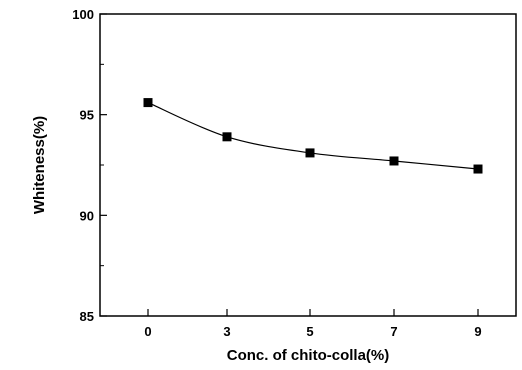 This screenshot has width=522, height=370. Describe the element at coordinates (87, 316) in the screenshot. I see `y-tick-label: 85` at that location.